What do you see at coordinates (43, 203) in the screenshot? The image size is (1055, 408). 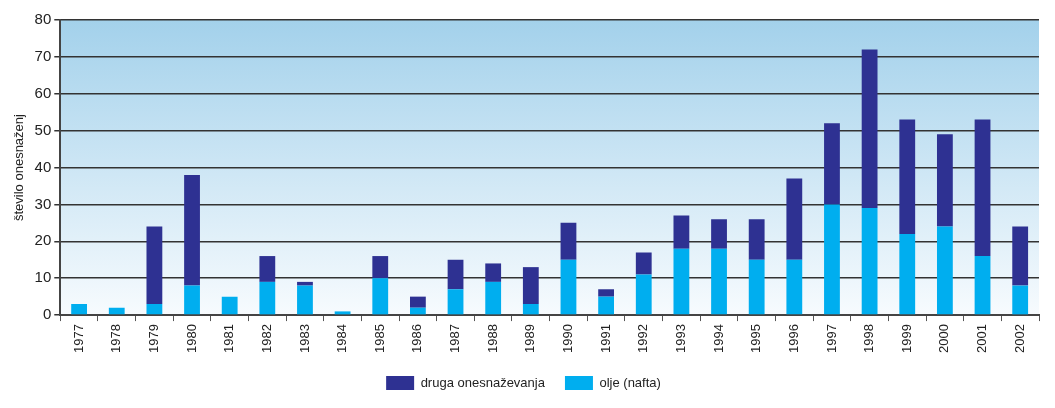 I see `y-tick-label: 30` at bounding box center [43, 203].